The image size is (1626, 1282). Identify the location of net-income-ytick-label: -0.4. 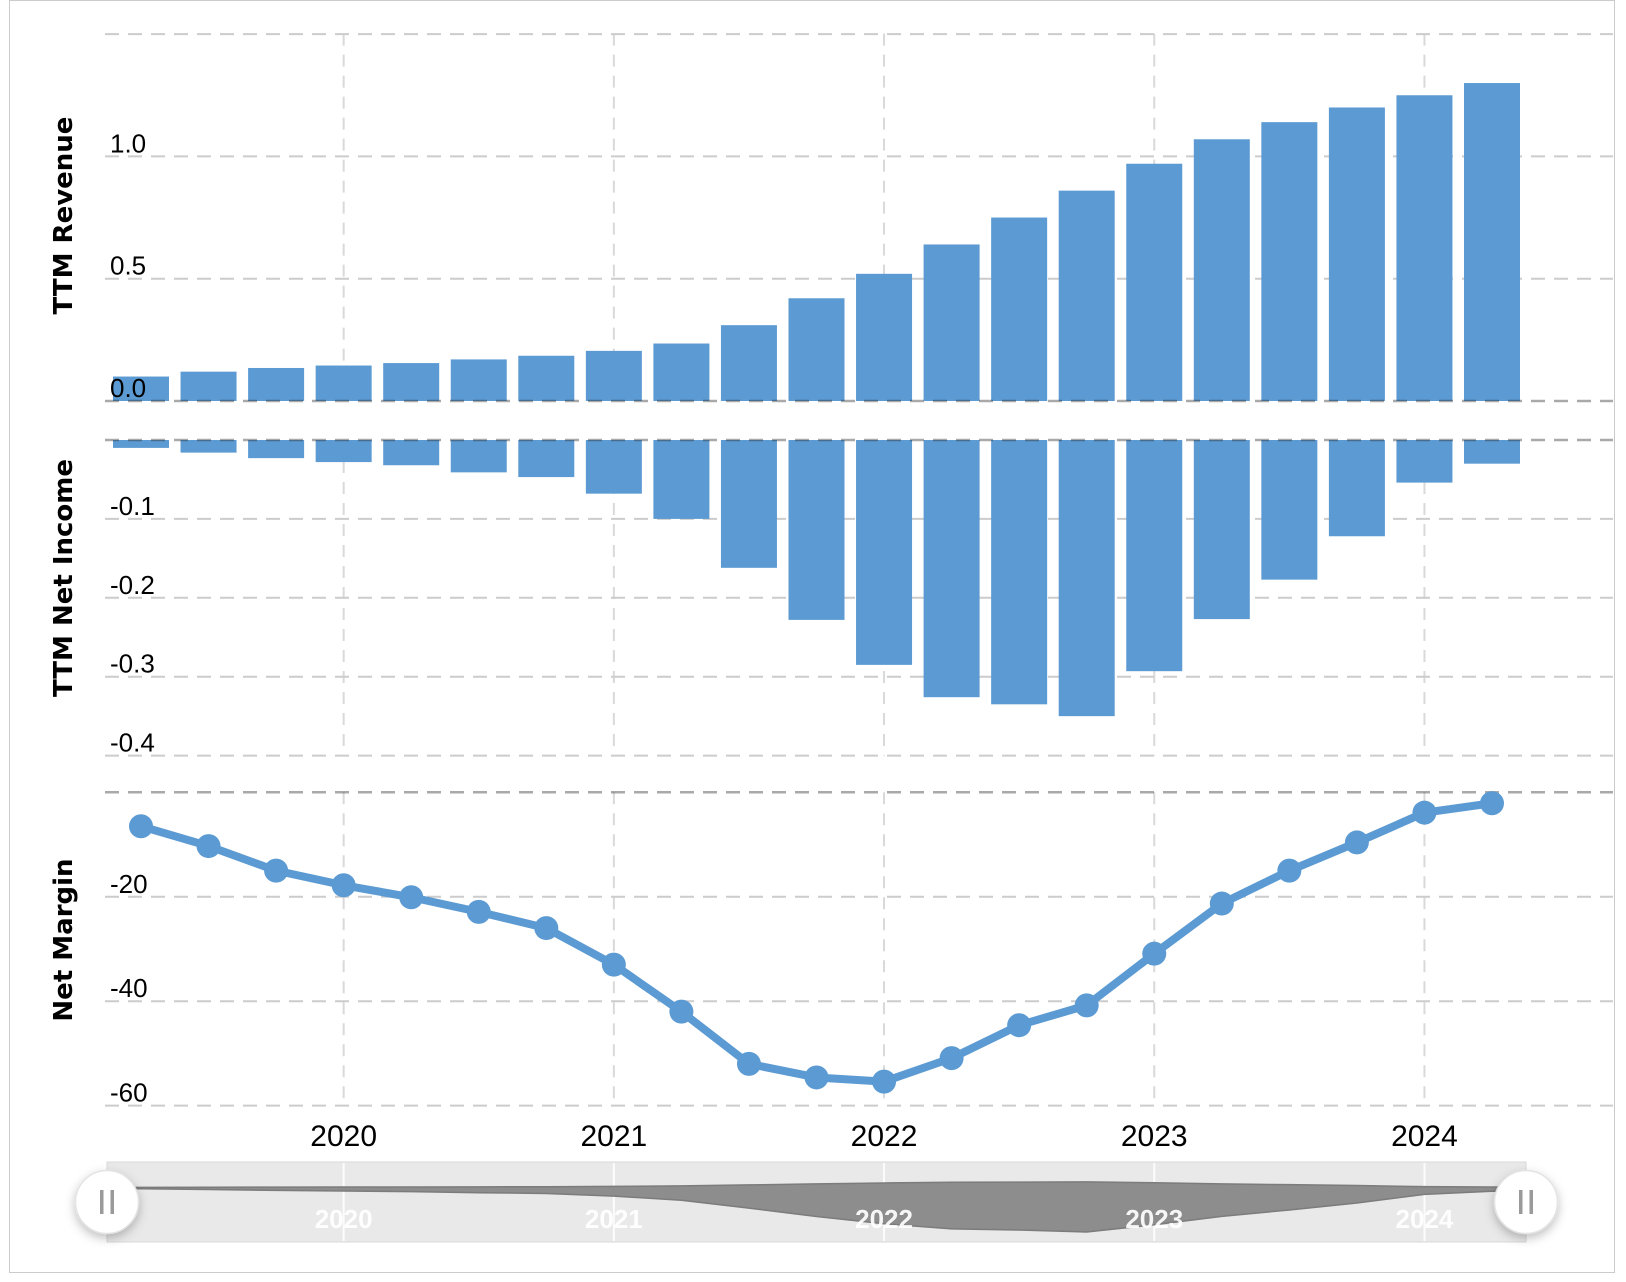
(132, 743).